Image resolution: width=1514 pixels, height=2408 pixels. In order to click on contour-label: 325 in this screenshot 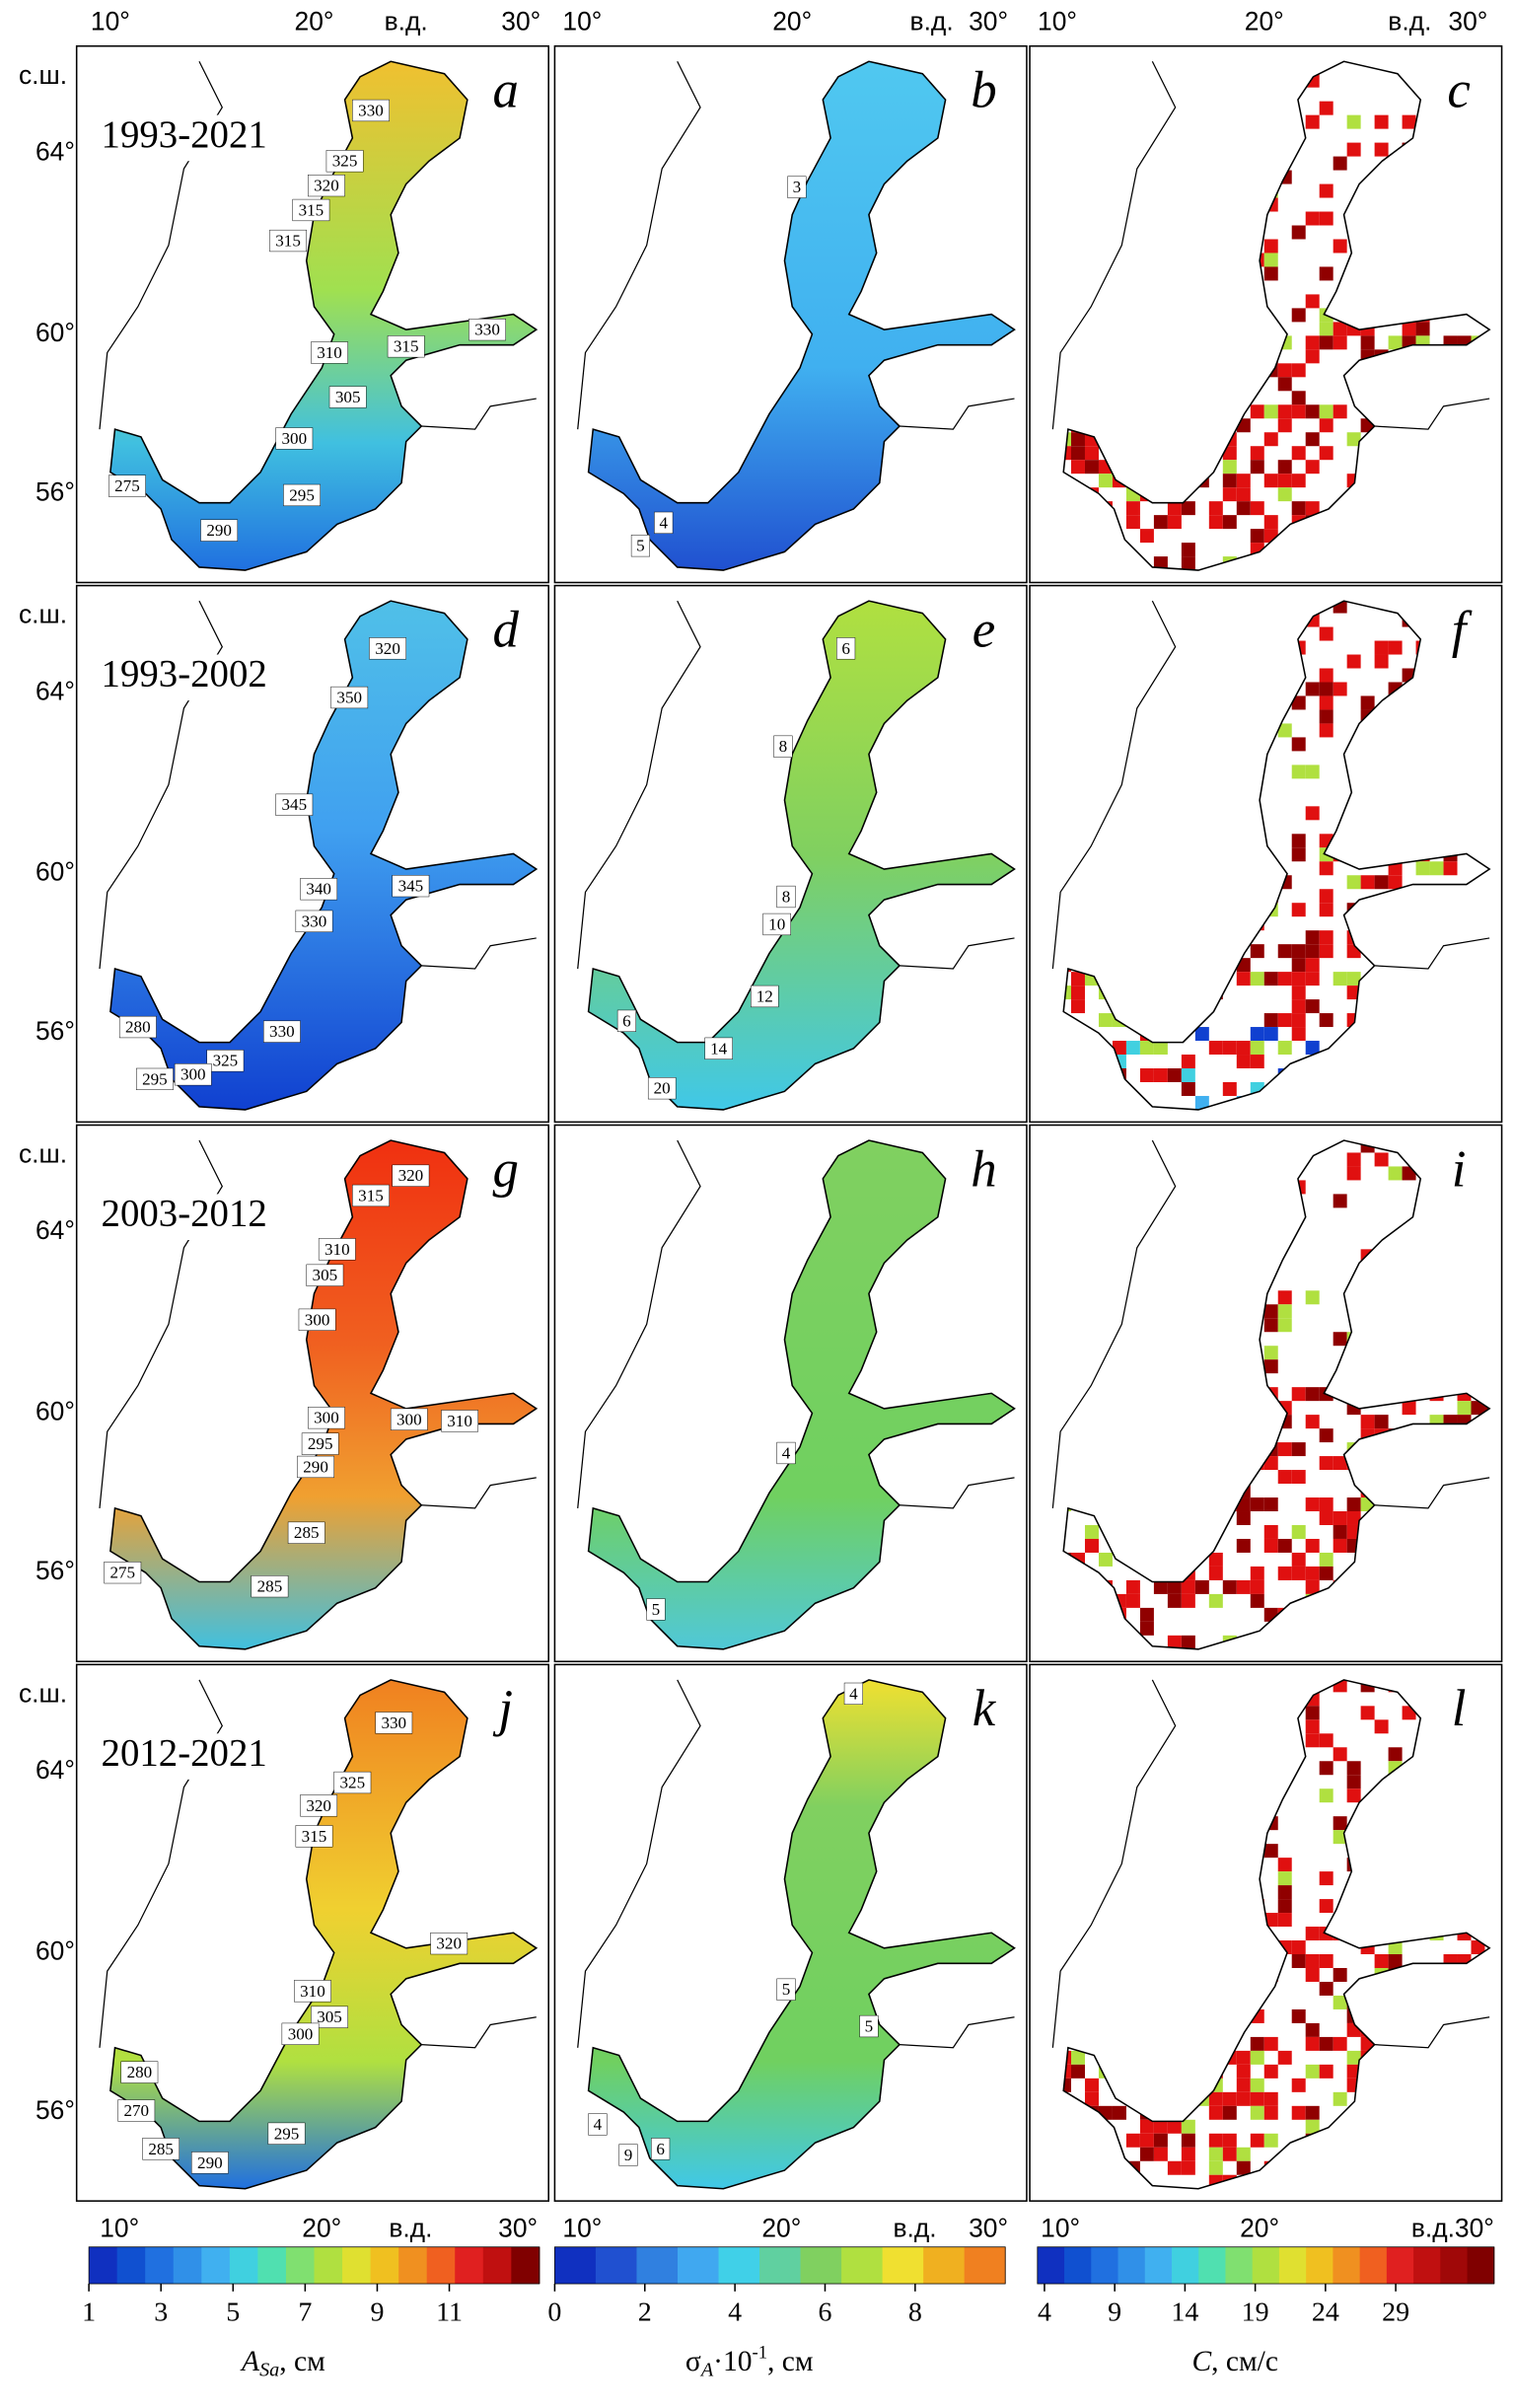, I will do `click(345, 161)`.